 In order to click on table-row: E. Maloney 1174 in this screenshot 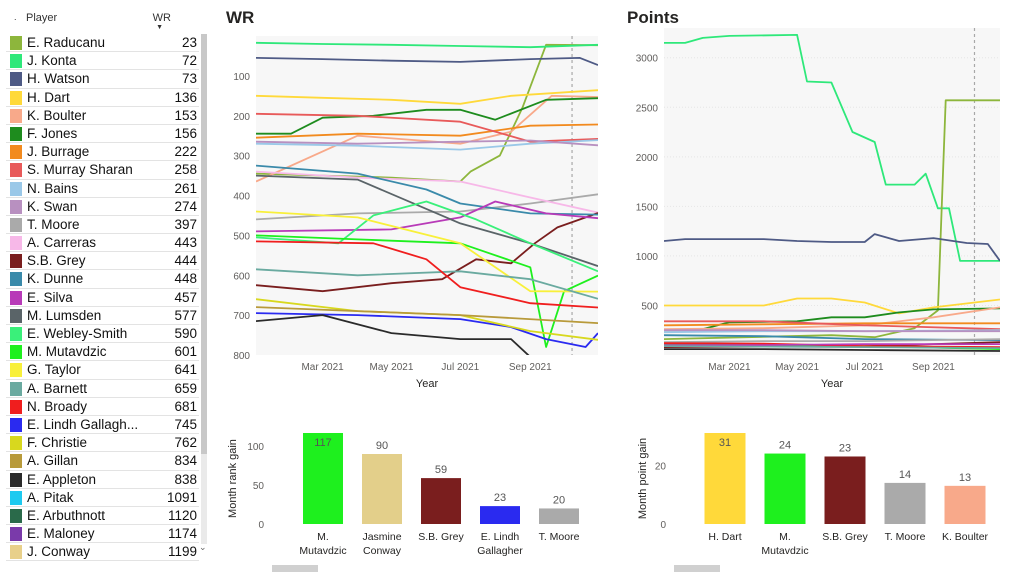, I will do `click(102, 534)`.